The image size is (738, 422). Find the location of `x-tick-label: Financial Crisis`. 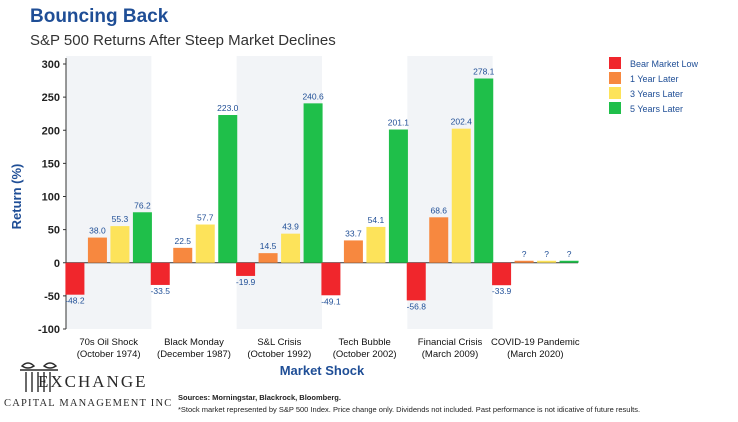

x-tick-label: Financial Crisis is located at coordinates (450, 342).